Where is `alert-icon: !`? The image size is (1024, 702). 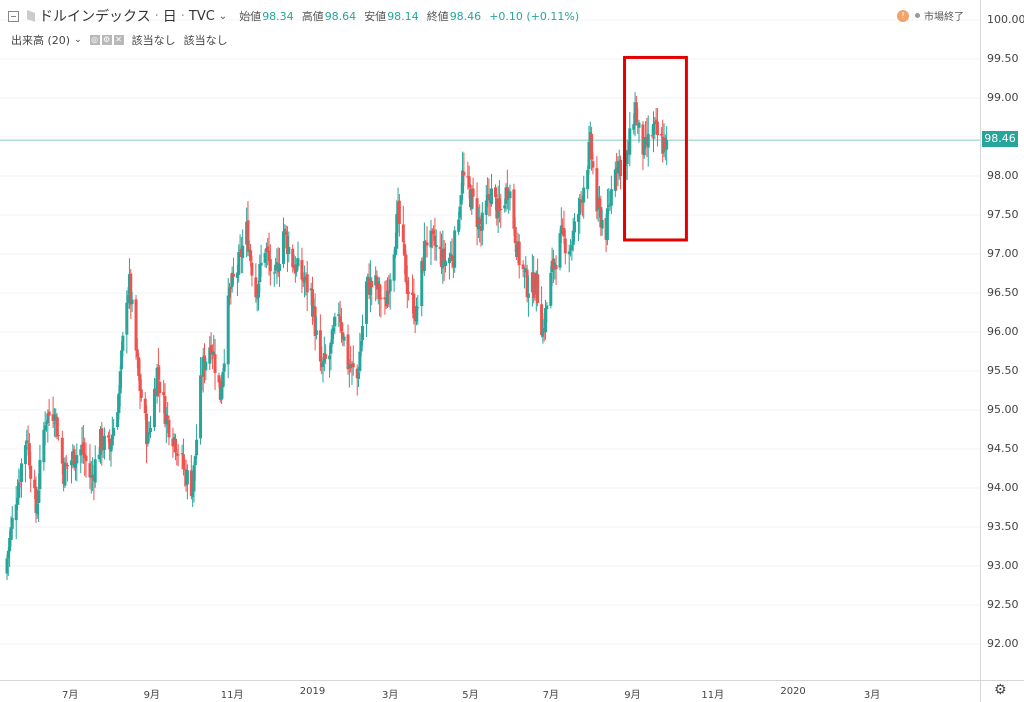
alert-icon: ! is located at coordinates (903, 15).